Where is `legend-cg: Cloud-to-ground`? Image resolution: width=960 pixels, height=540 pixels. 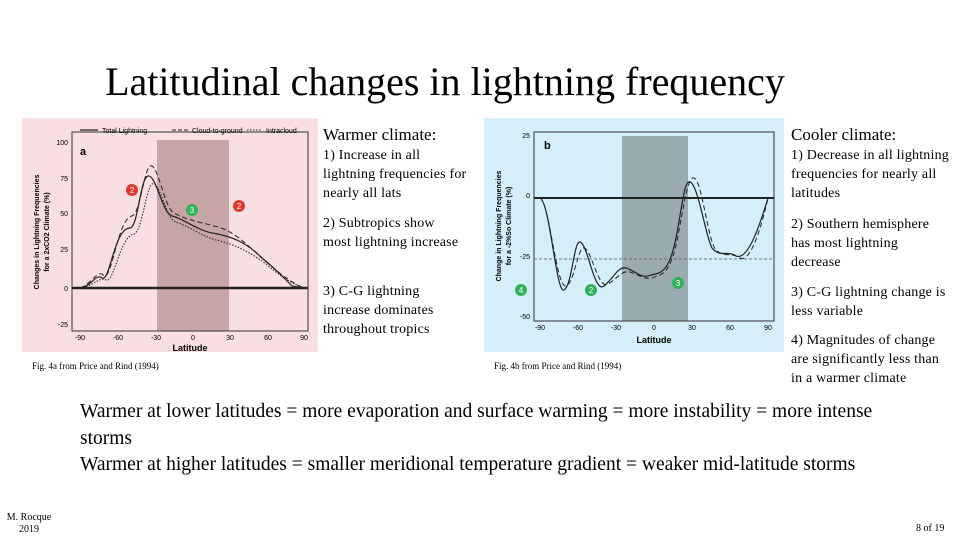 legend-cg: Cloud-to-ground is located at coordinates (217, 131).